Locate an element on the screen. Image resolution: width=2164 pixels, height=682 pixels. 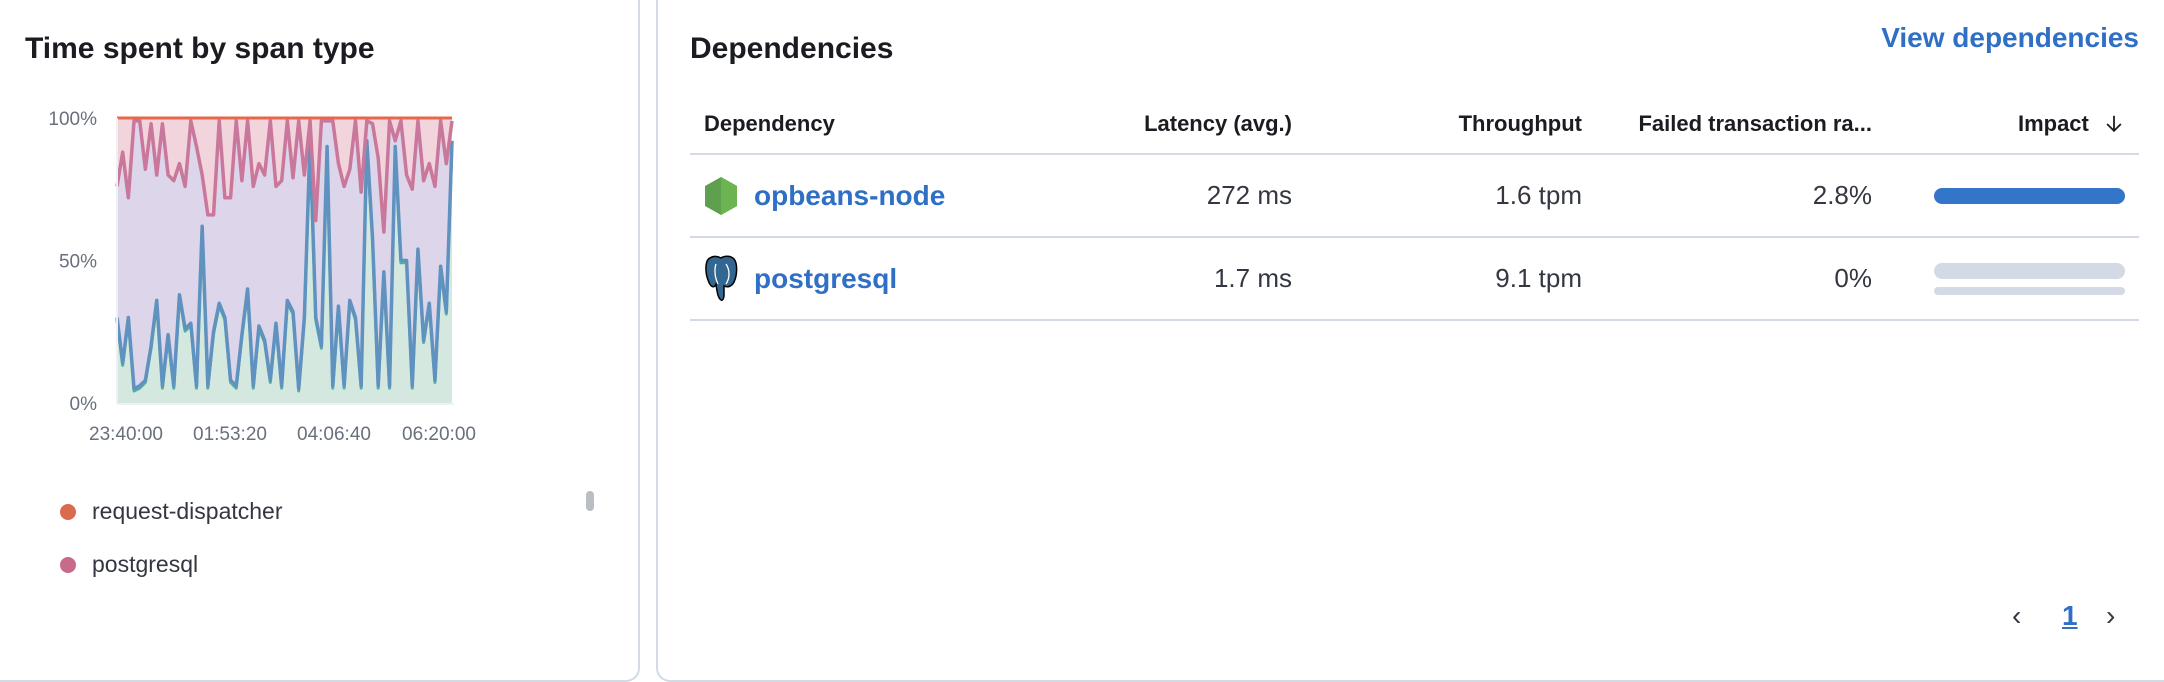
legend-item-request-dispatcher: request-dispatcher is located at coordinates (171, 511).